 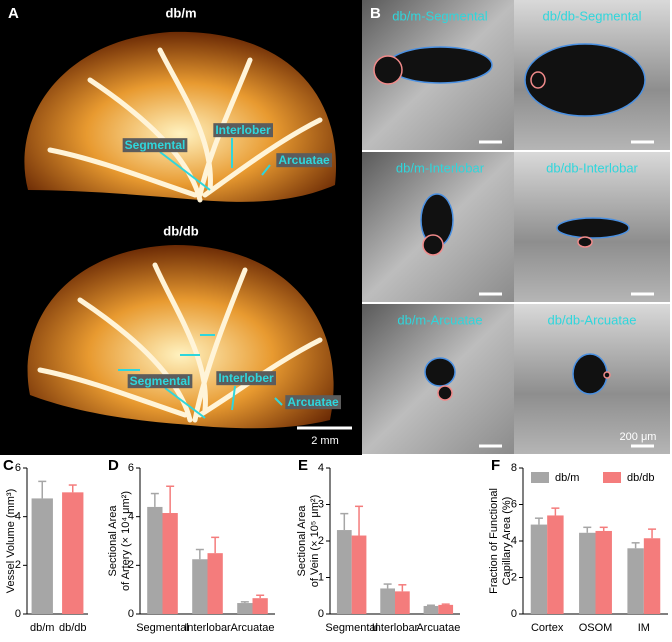 I want to click on scale-label: 200 μm, so click(x=638, y=437).